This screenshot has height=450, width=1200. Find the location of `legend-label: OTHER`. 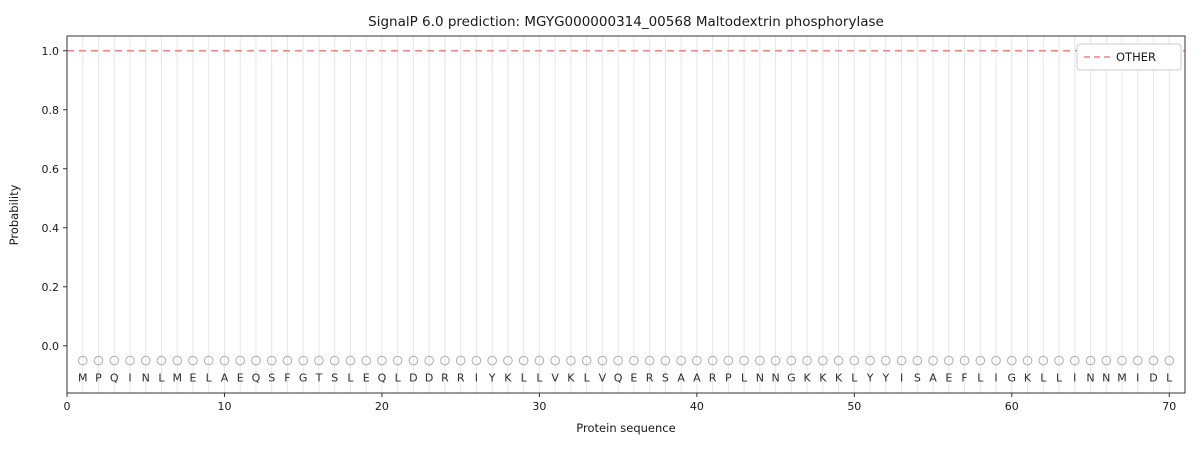

legend-label: OTHER is located at coordinates (1136, 57).